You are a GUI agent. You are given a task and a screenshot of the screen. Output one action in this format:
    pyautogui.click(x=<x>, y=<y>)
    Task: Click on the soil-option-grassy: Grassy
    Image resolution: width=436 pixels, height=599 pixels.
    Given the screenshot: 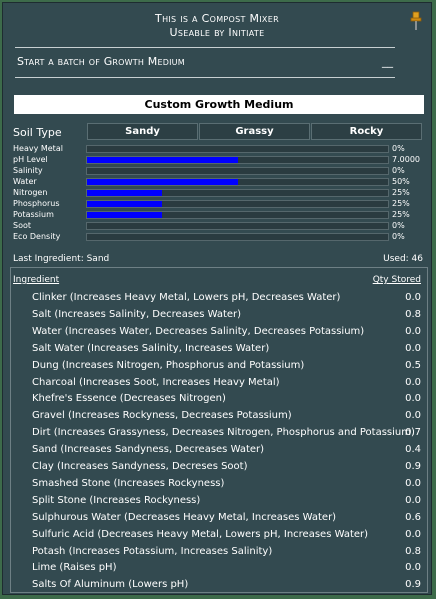 What is the action you would take?
    pyautogui.click(x=254, y=131)
    